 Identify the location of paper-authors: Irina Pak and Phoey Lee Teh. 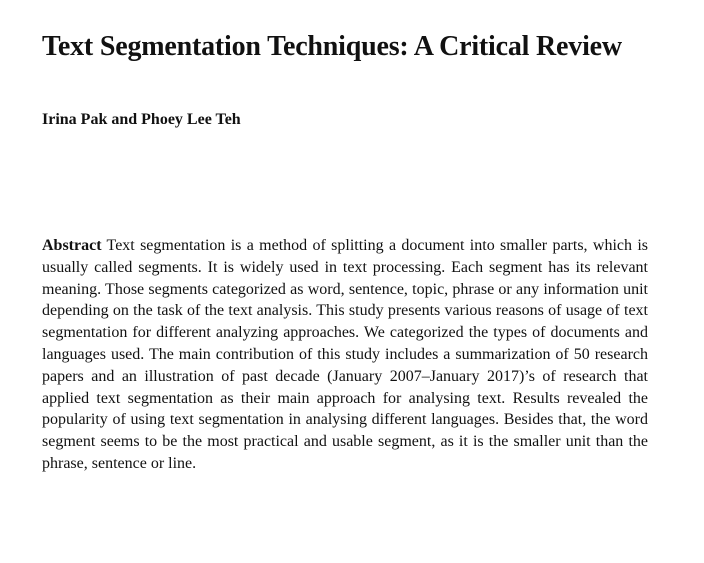
(141, 119).